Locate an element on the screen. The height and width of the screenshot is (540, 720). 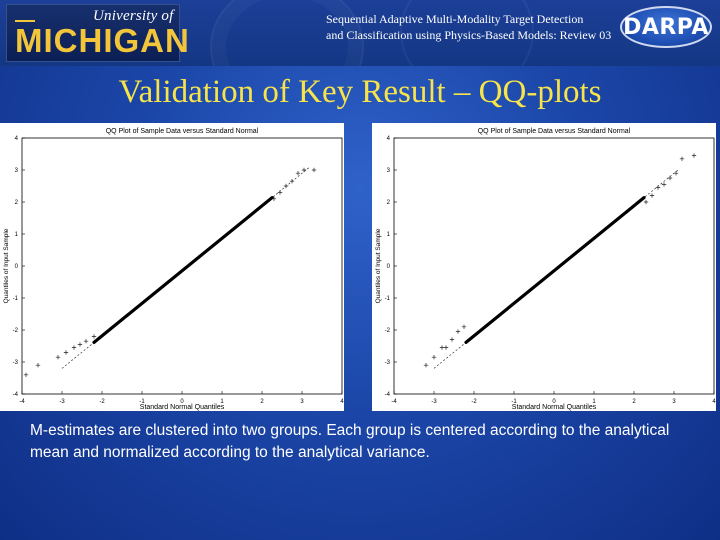
plot1-sample-band is located at coordinates (555, 270).